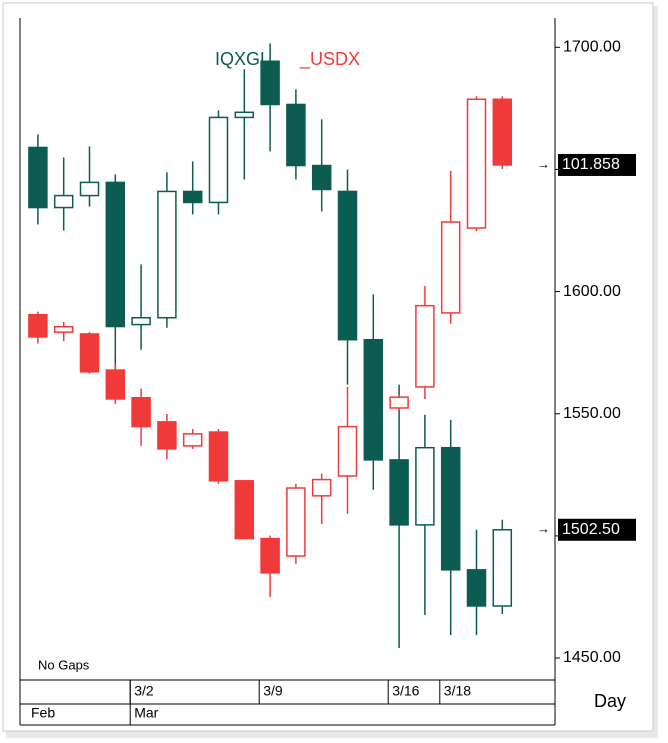  I want to click on y-tick-label: 1450.00, so click(592, 657).